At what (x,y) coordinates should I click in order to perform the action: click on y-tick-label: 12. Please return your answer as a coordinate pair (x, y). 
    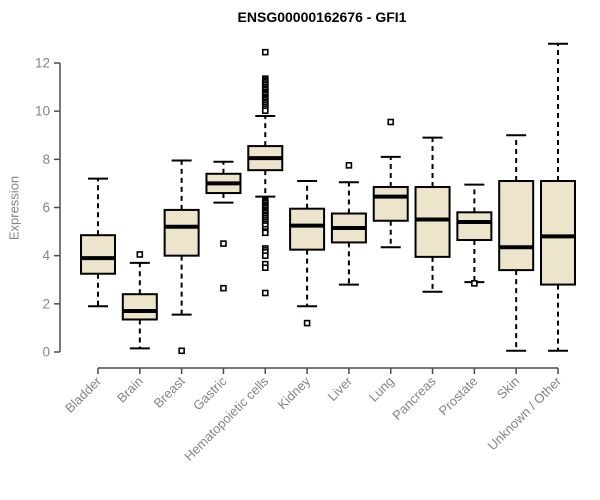
    Looking at the image, I should click on (42, 63).